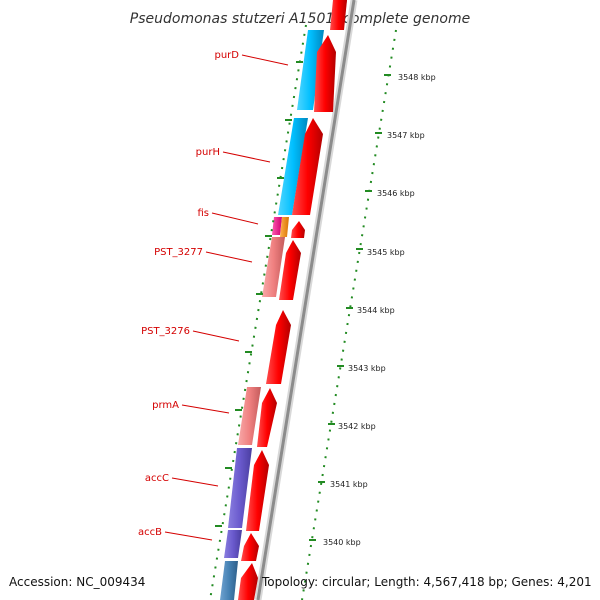  What do you see at coordinates (165, 405) in the screenshot?
I see `gene-label-prmA: prmA` at bounding box center [165, 405].